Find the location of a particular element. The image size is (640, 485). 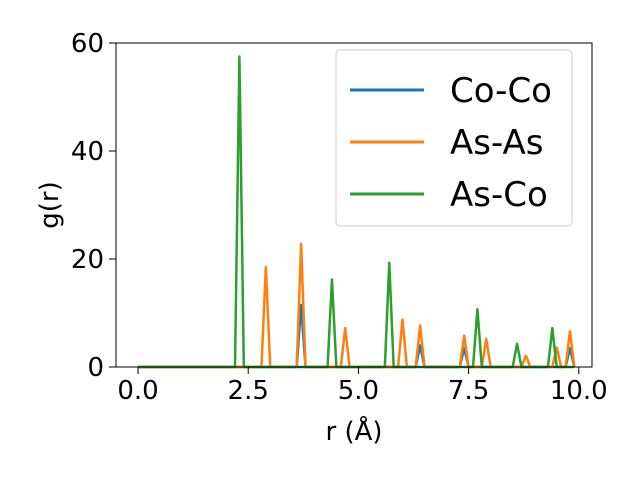

legend: Co-Co As-As As-Co is located at coordinates (454, 138).